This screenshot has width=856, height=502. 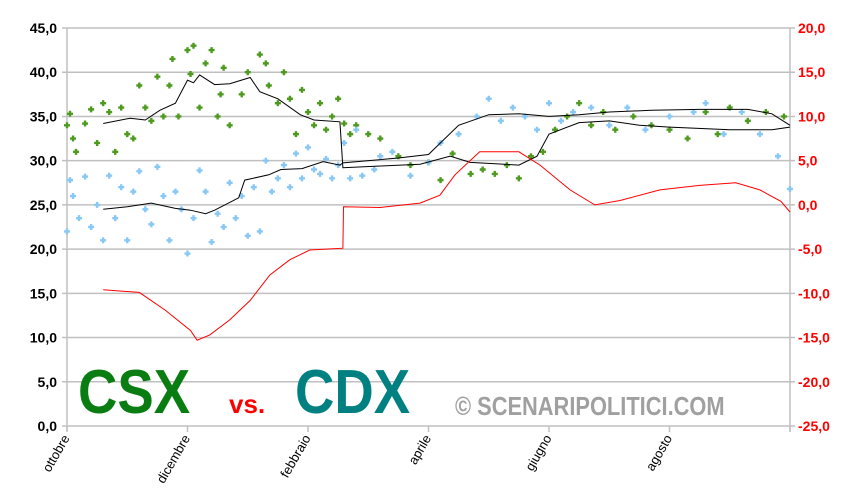 I want to click on y-tick-label: 30,0, so click(x=43, y=161).